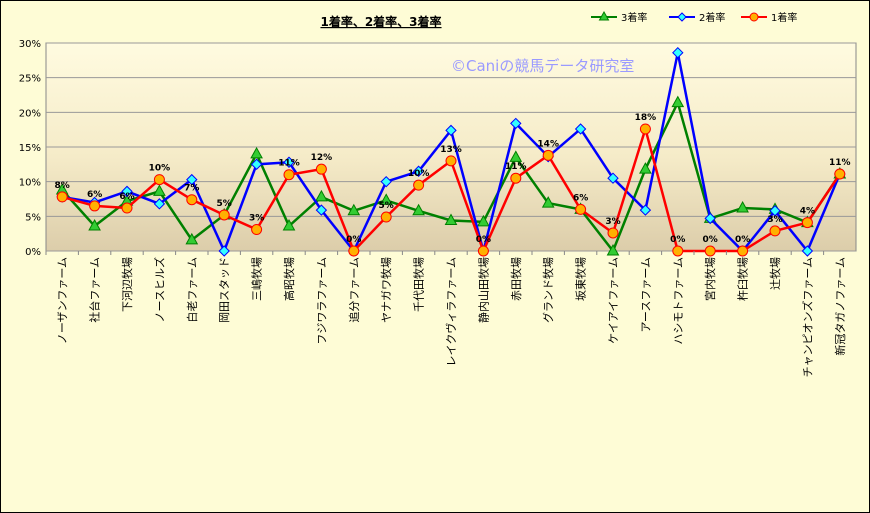  Describe the element at coordinates (62, 186) in the screenshot. I see `data-label: 8%` at that location.